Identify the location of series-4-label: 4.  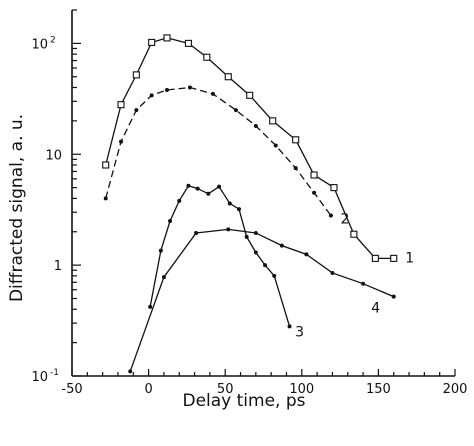
(375, 309).